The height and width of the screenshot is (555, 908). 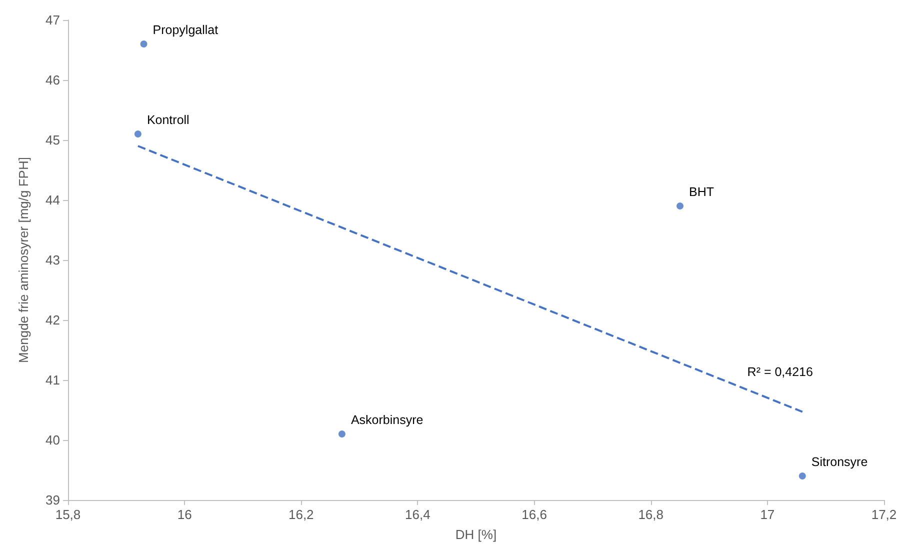 What do you see at coordinates (53, 440) in the screenshot?
I see `y-tick-label: 40` at bounding box center [53, 440].